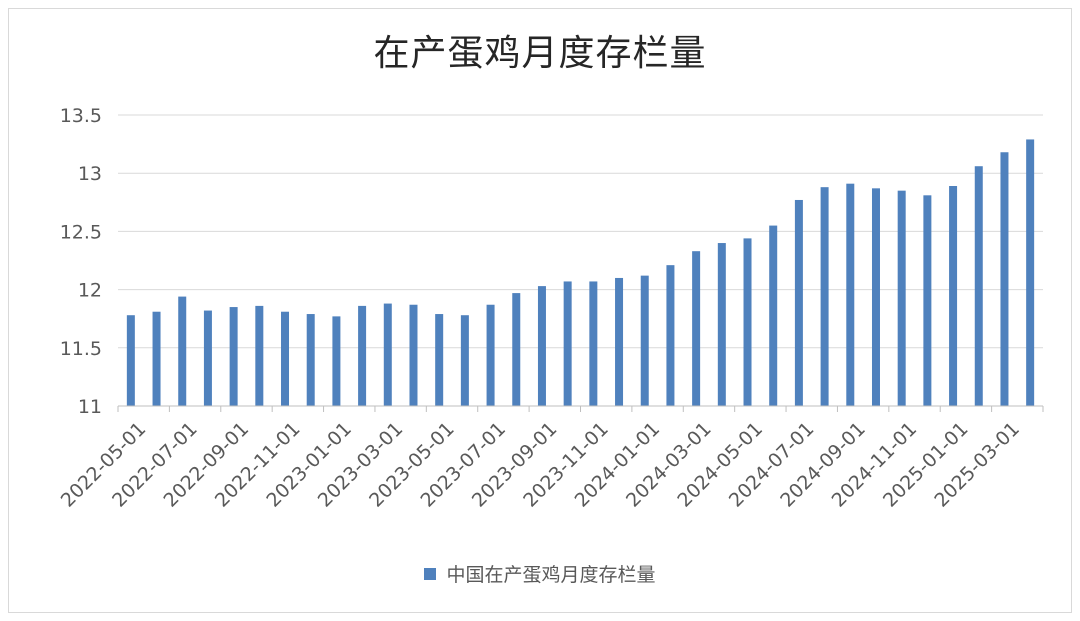 The height and width of the screenshot is (621, 1080). What do you see at coordinates (540, 53) in the screenshot?
I see `chart-title: 在产蛋鸡月度存栏量` at bounding box center [540, 53].